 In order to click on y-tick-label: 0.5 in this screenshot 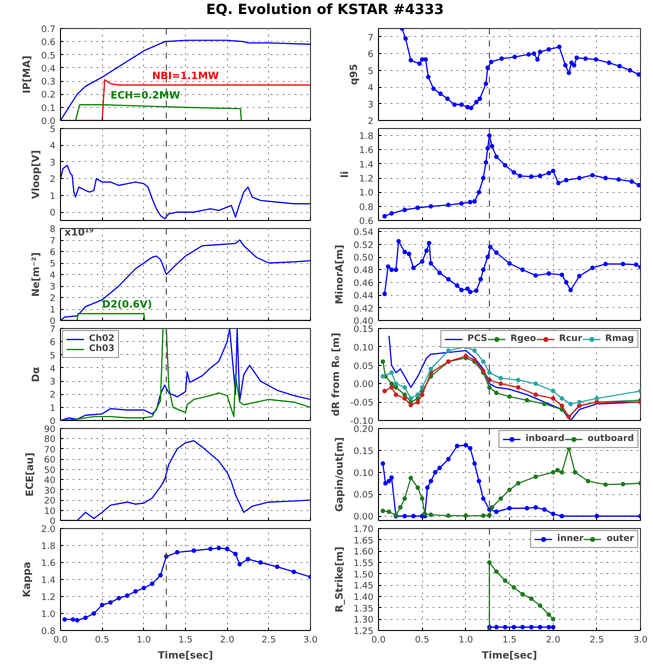, I will do `click(48, 56)`.